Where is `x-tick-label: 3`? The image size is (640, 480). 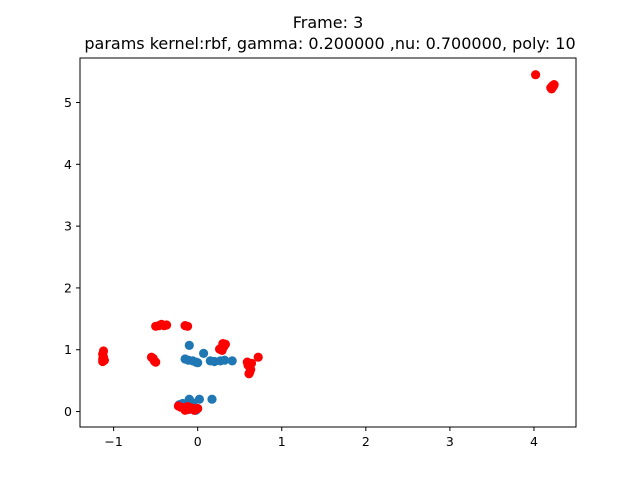
x-tick-label: 3 is located at coordinates (450, 441).